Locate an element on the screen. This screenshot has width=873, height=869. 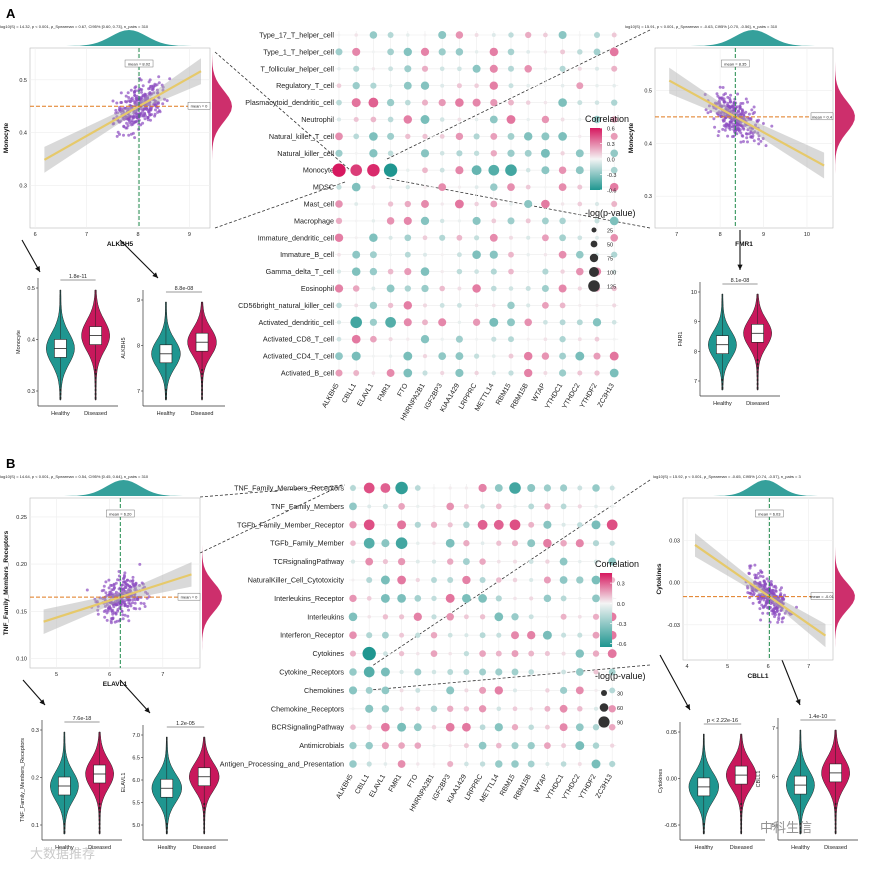
dot-NaturalKiller_Cell_Cytotoxicity-FMR1 is located at coordinates (401, 580).